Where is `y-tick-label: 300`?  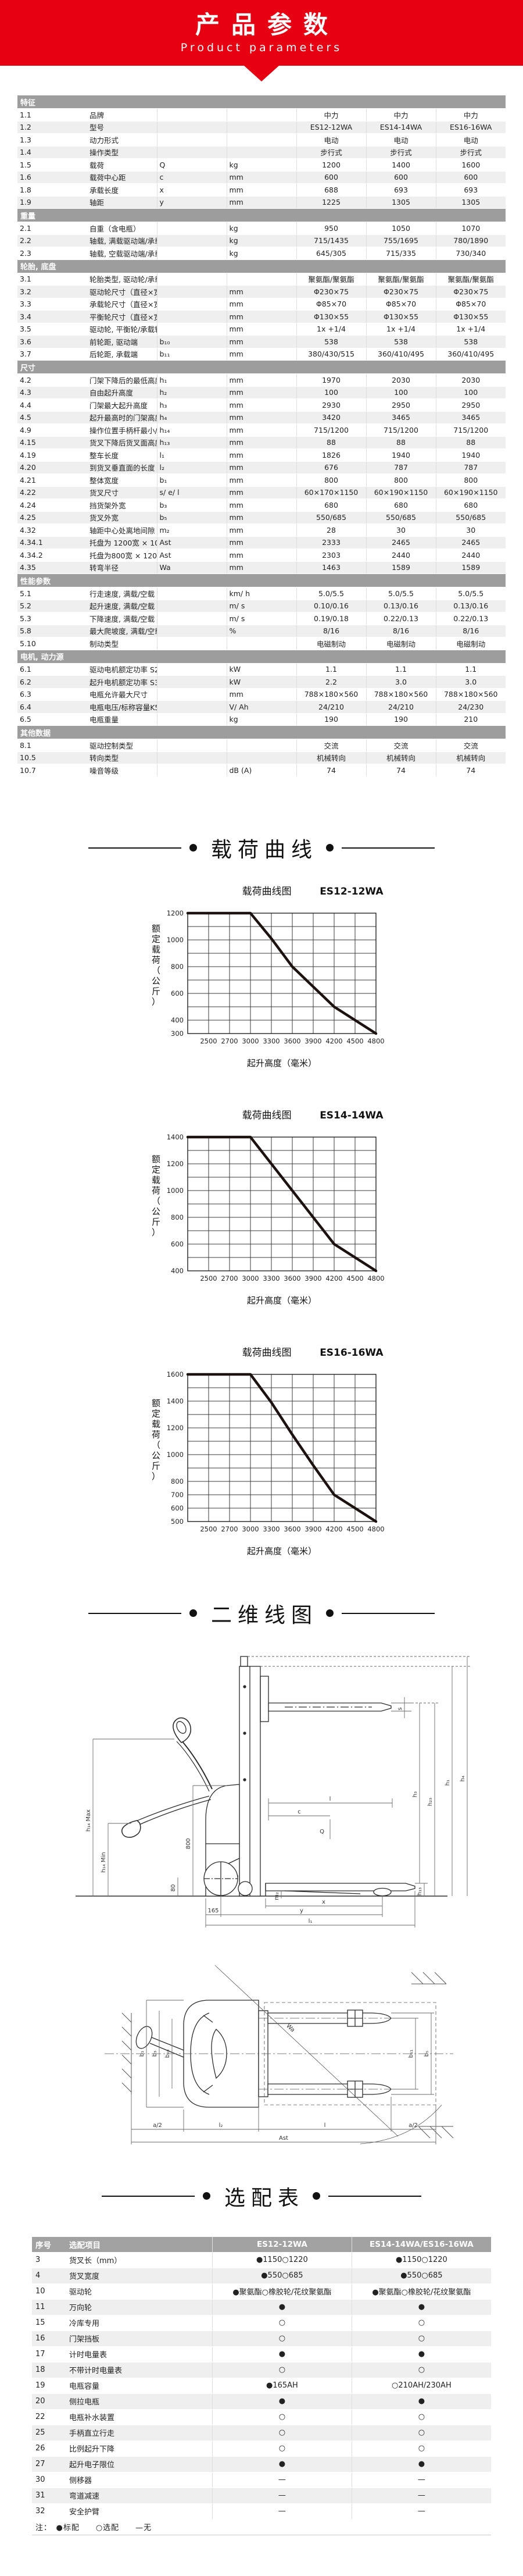 y-tick-label: 300 is located at coordinates (177, 1033).